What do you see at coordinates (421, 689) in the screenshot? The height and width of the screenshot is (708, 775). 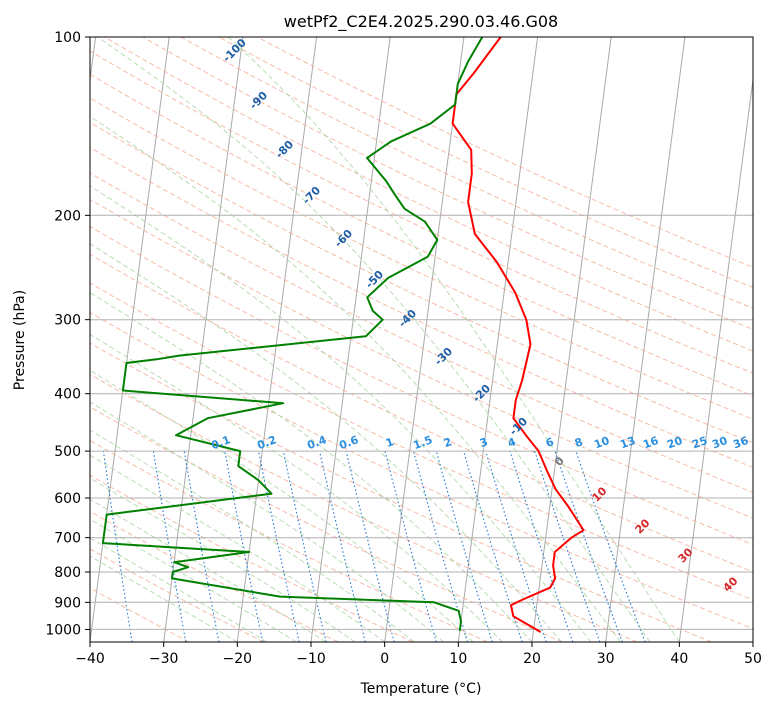 I see `x-axis-label: Temperature (°C)` at bounding box center [421, 689].